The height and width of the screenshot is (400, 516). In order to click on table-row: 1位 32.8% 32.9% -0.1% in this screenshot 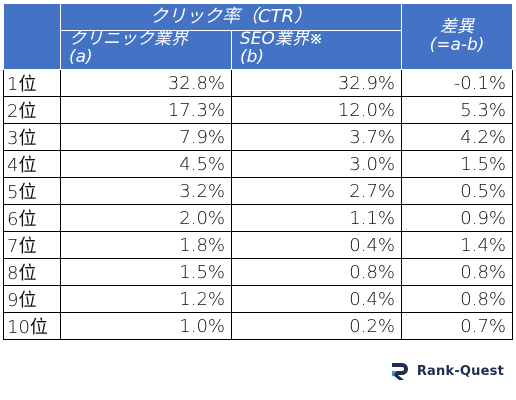, I will do `click(258, 83)`.